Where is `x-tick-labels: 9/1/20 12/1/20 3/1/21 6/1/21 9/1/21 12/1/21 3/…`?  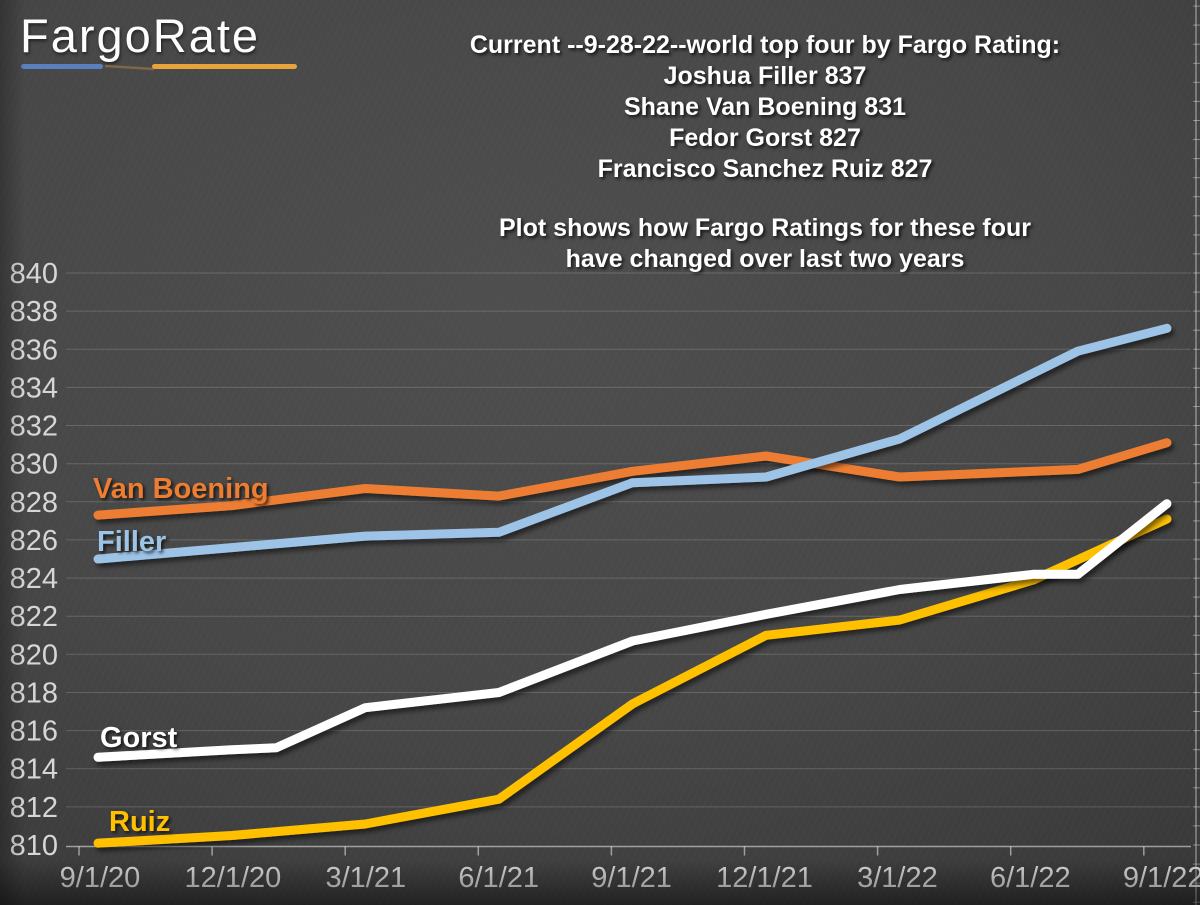 x-tick-labels: 9/1/20 12/1/20 3/1/21 6/1/21 9/1/21 12/1/21 3/… is located at coordinates (630, 878).